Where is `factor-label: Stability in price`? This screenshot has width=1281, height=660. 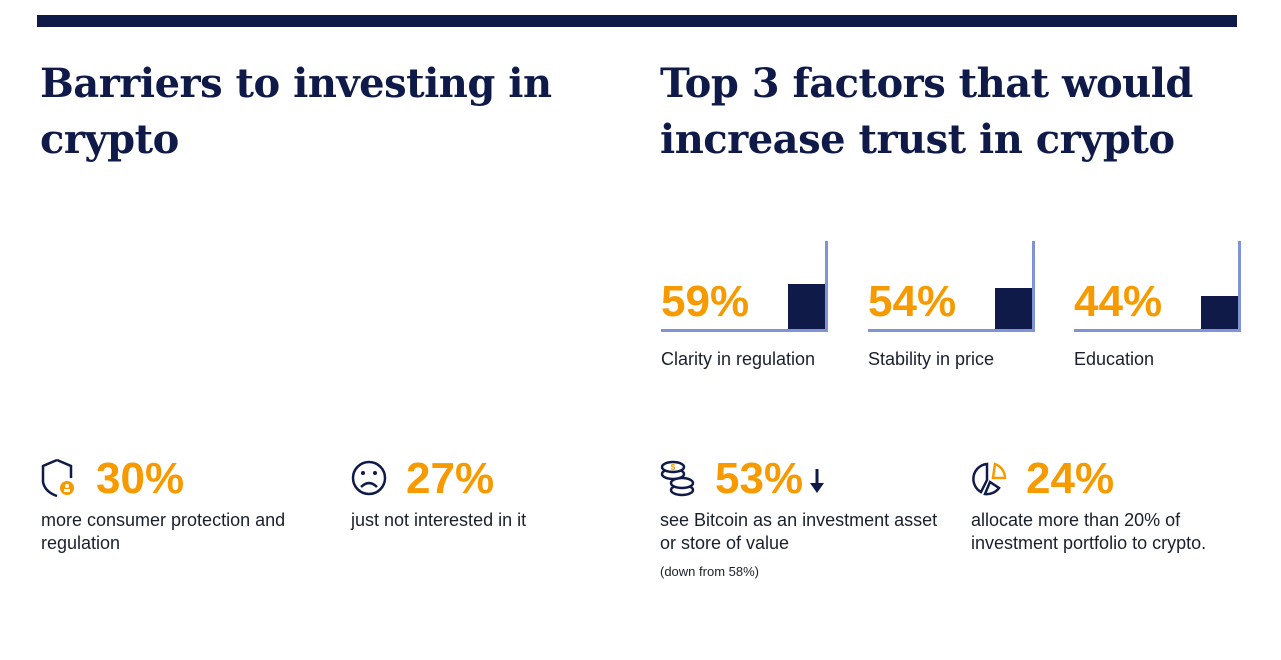 factor-label: Stability in price is located at coordinates (931, 359).